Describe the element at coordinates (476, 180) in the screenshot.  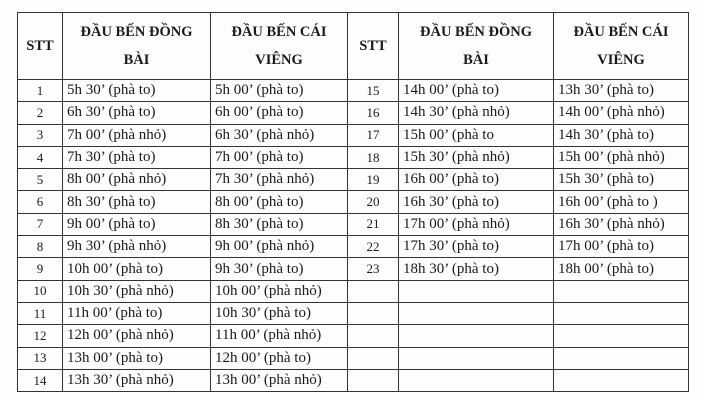
I see `dong-bai-time-cell: 16h 00’ (phà to)` at that location.